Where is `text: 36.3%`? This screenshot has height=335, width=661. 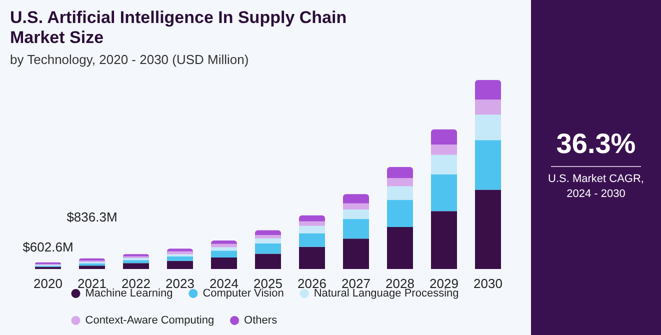
text: 36.3% is located at coordinates (596, 144).